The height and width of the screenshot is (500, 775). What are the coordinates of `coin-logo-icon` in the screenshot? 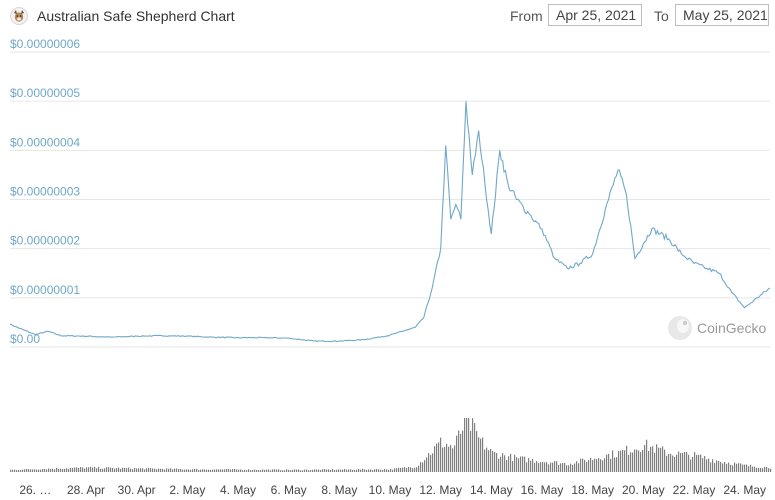 It's located at (19, 16).